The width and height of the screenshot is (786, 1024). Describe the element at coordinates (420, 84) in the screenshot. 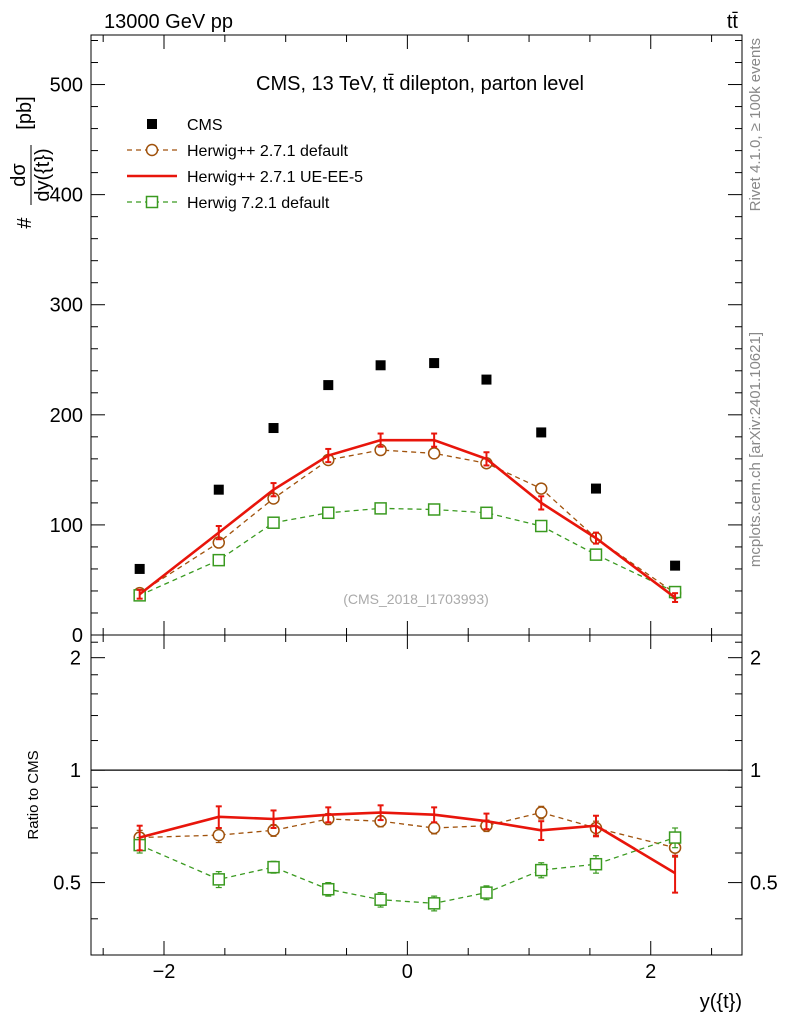

I see `plot-title: CMS, 13 TeV, tt̄ dilepton, parton level` at that location.